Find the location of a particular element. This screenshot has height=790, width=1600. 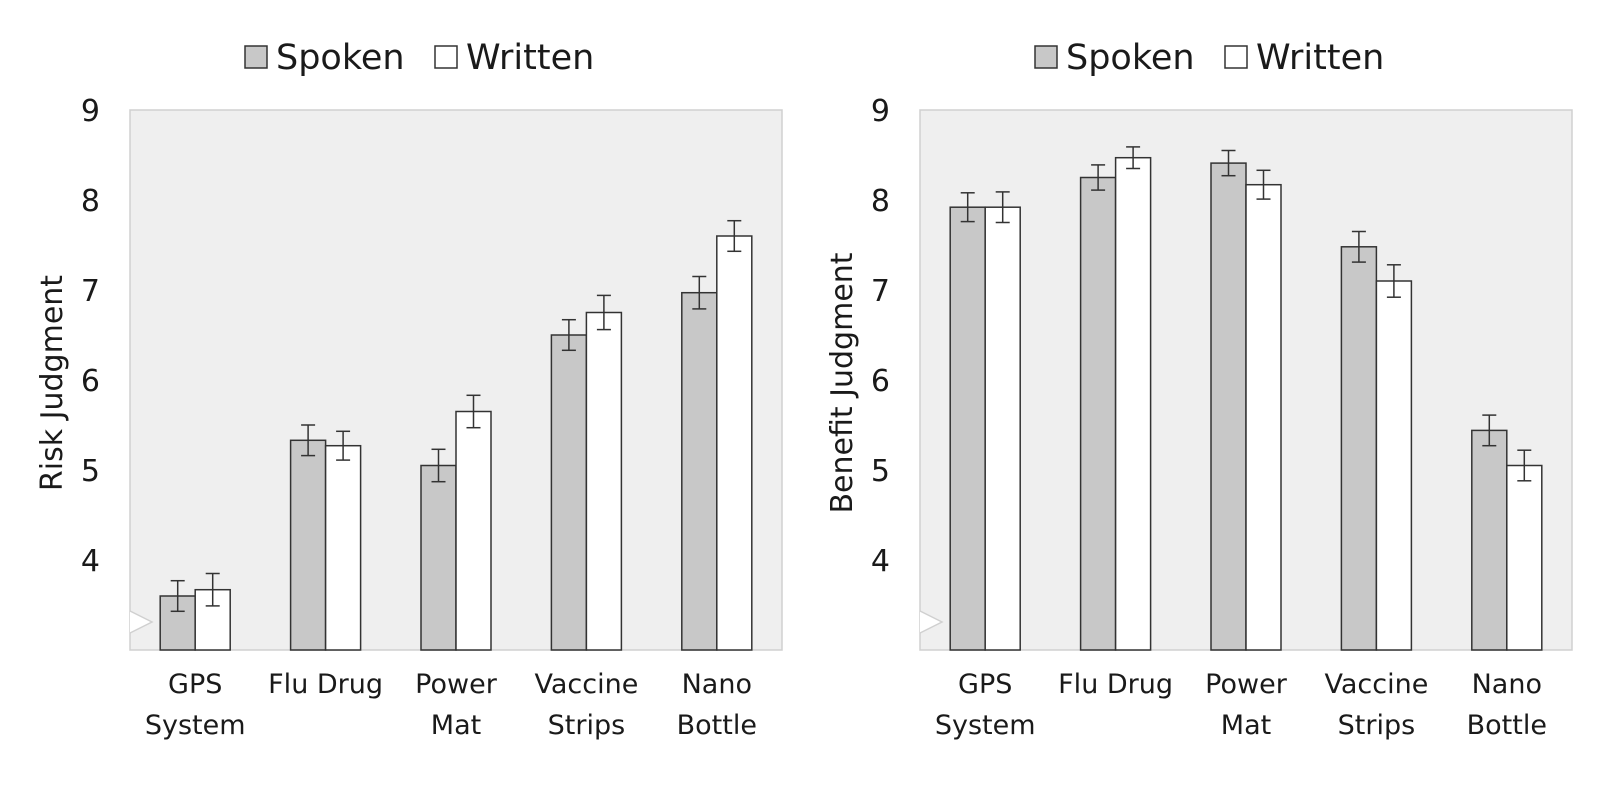

y-axis-label: Benefit Judgment is located at coordinates (842, 382).